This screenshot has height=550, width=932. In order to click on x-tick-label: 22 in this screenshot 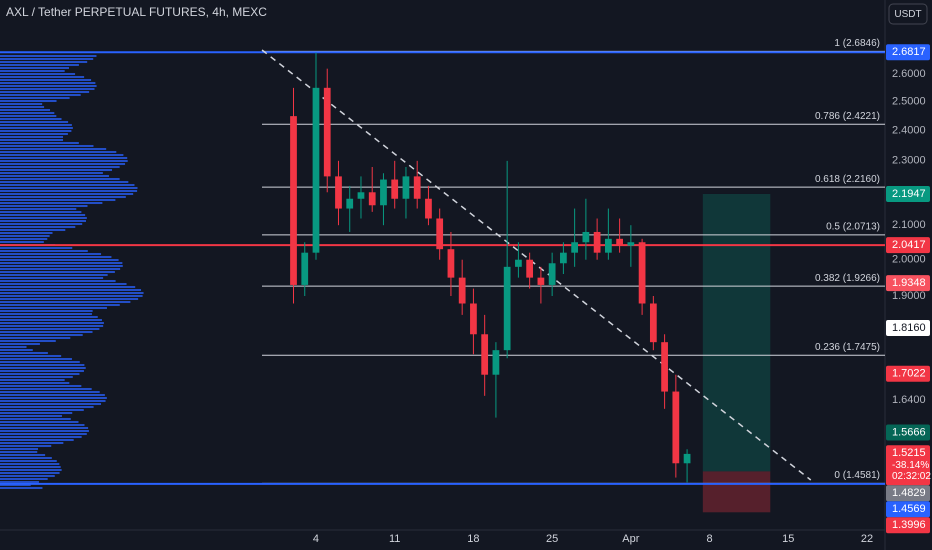, I will do `click(867, 539)`.